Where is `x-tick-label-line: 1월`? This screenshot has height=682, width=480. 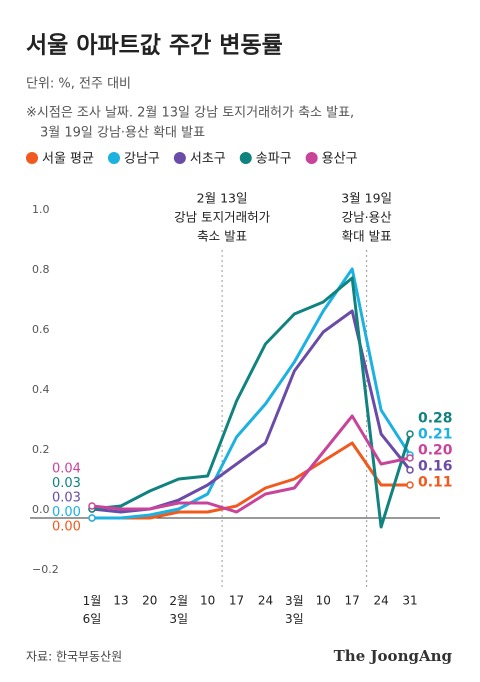
x-tick-label-line: 1월 is located at coordinates (92, 601).